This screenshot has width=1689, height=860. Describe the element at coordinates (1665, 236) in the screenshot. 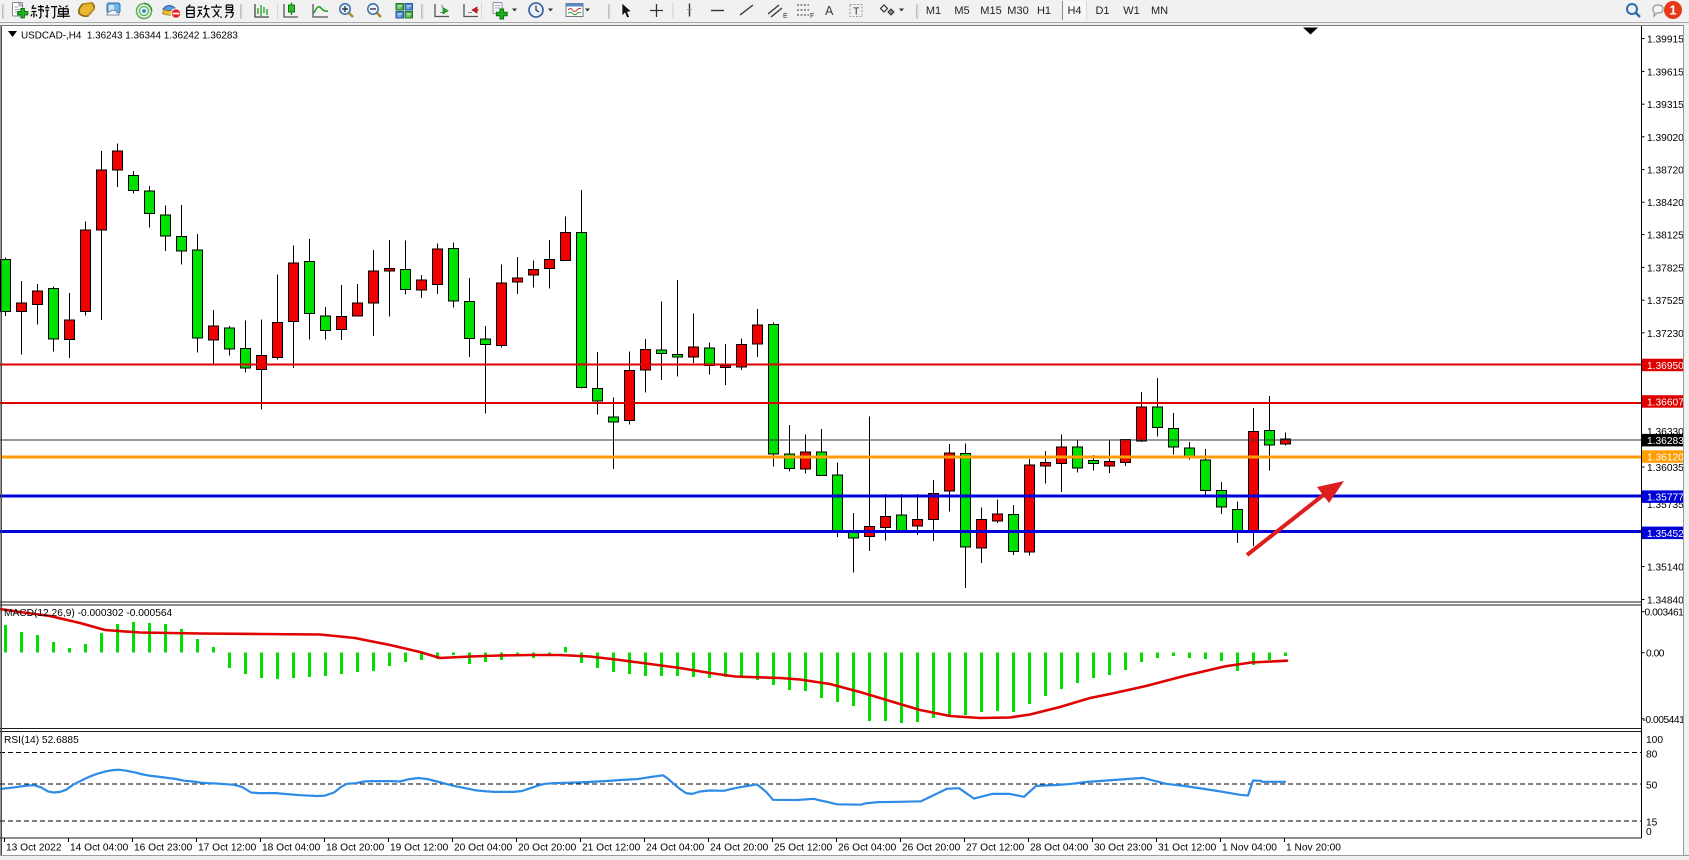

I see `svg-text: 1.38125` at that location.